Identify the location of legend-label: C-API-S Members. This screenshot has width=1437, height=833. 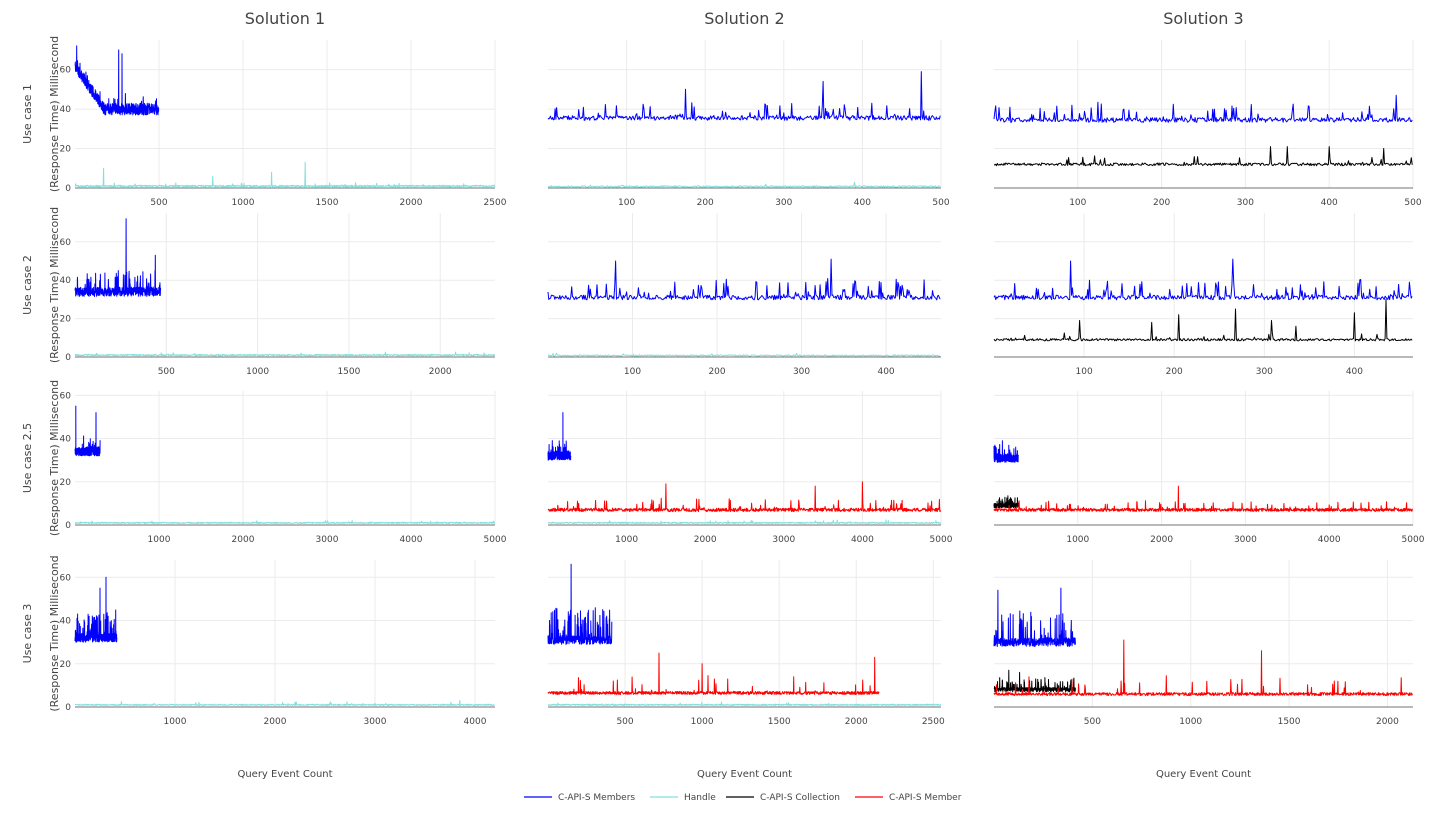
(596, 798).